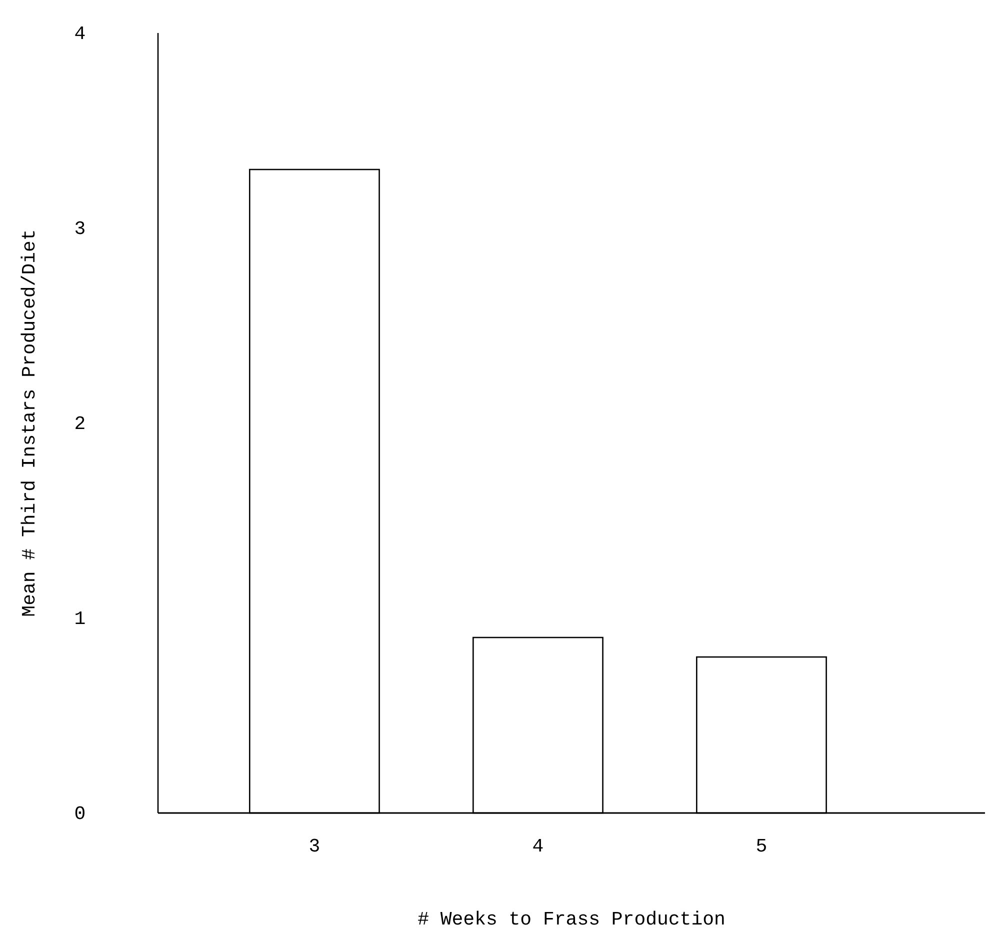 Image resolution: width=997 pixels, height=947 pixels. What do you see at coordinates (80, 229) in the screenshot?
I see `y-tick-label: 3` at bounding box center [80, 229].